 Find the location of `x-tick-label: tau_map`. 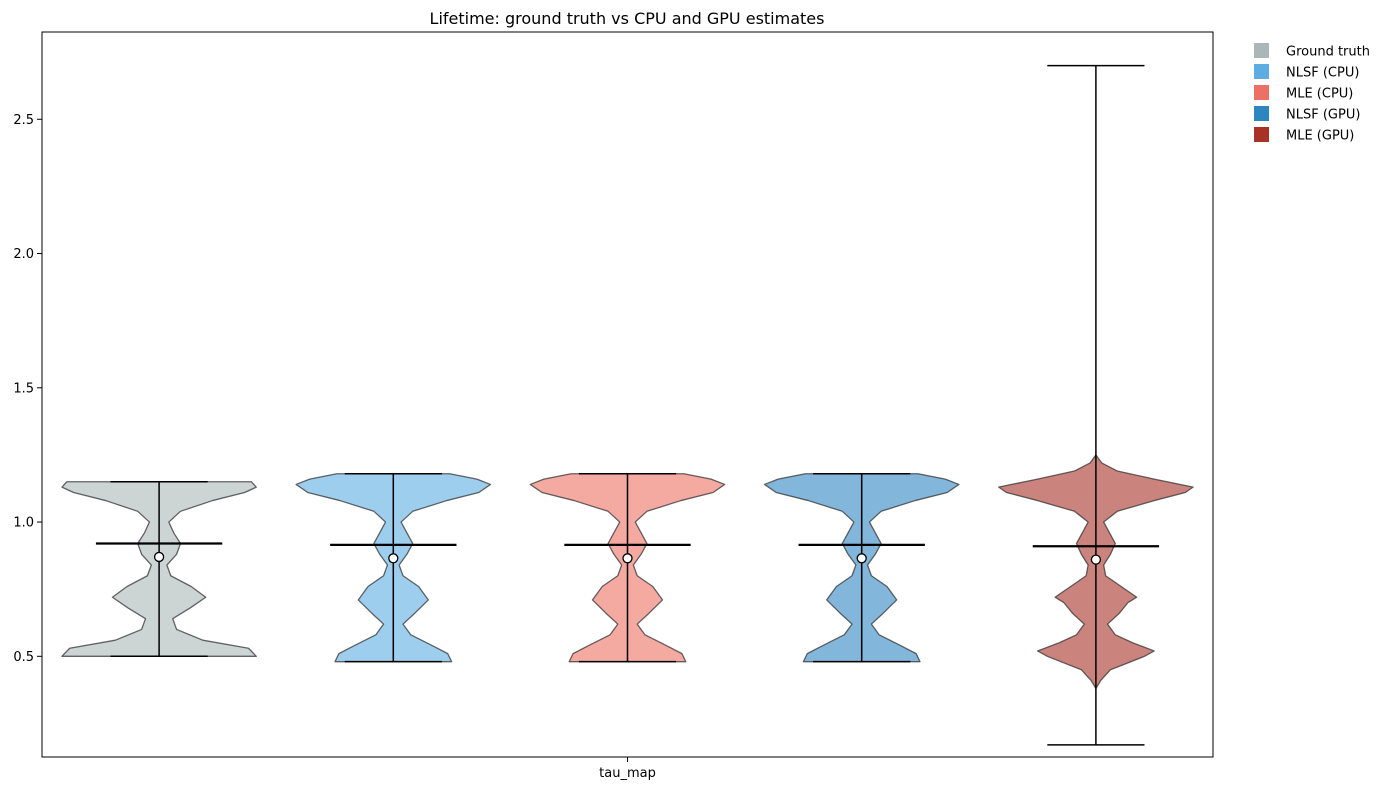

x-tick-label: tau_map is located at coordinates (627, 773).